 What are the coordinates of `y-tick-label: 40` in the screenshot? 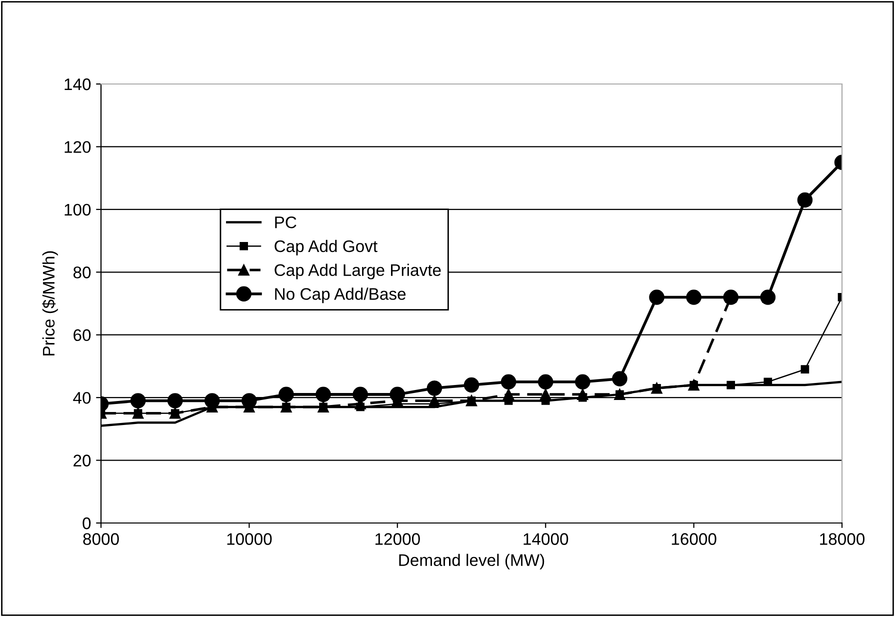 It's located at (82, 398).